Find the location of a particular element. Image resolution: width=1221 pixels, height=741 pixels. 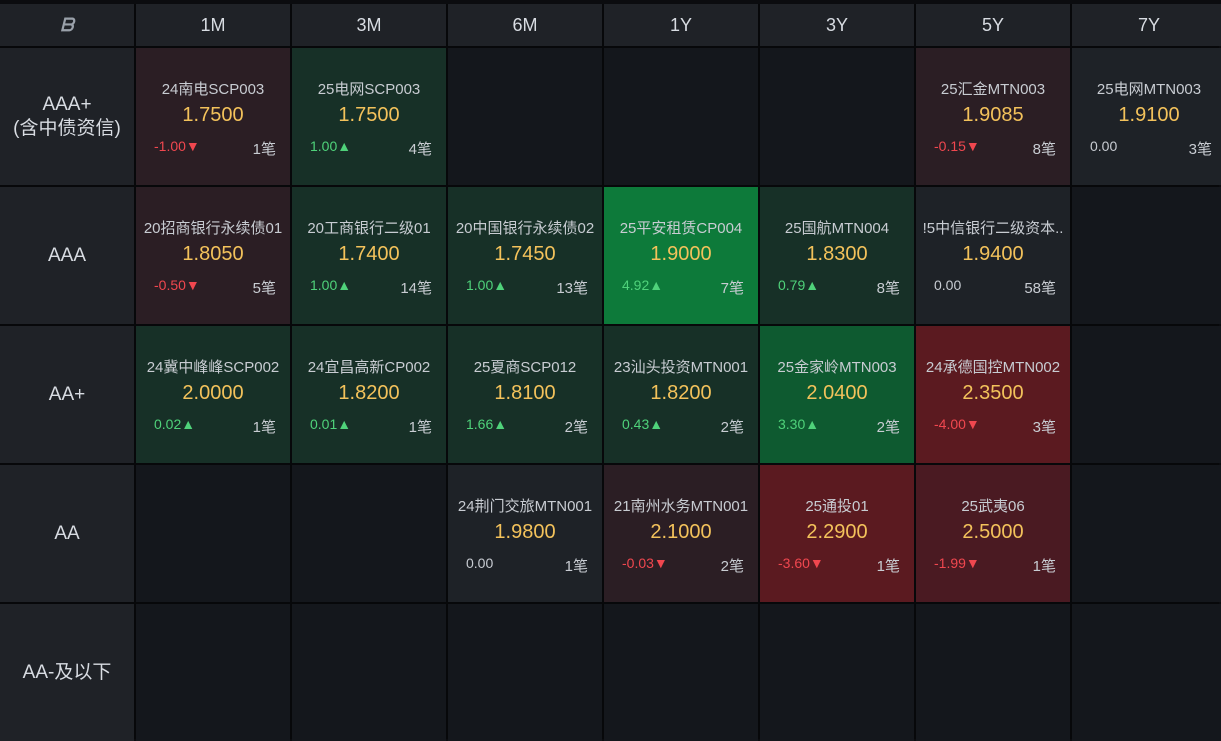

row-header-label: AA+ is located at coordinates (67, 394).